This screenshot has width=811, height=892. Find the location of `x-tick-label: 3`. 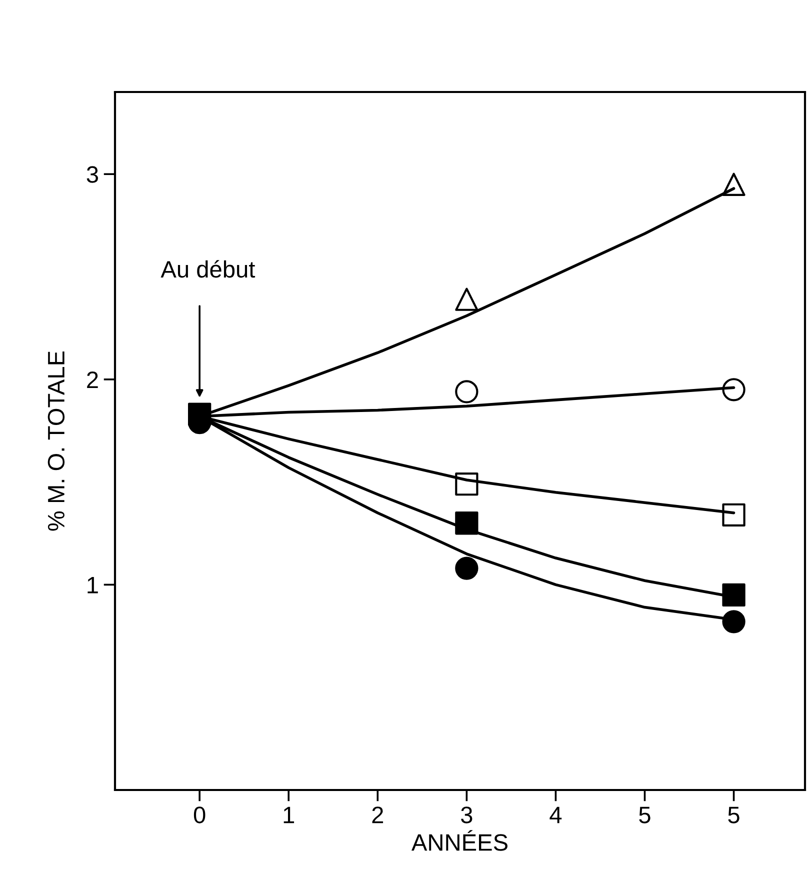

x-tick-label: 3 is located at coordinates (466, 815).